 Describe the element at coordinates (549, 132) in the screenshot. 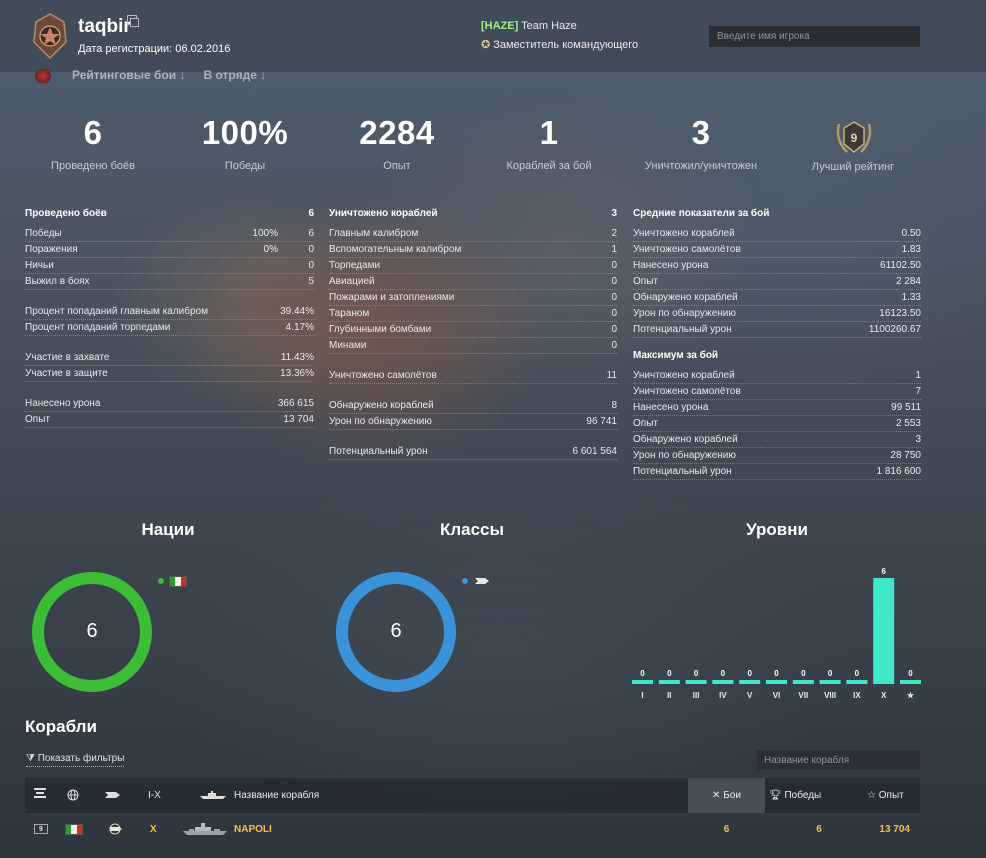

I see `summary-value: 1` at that location.